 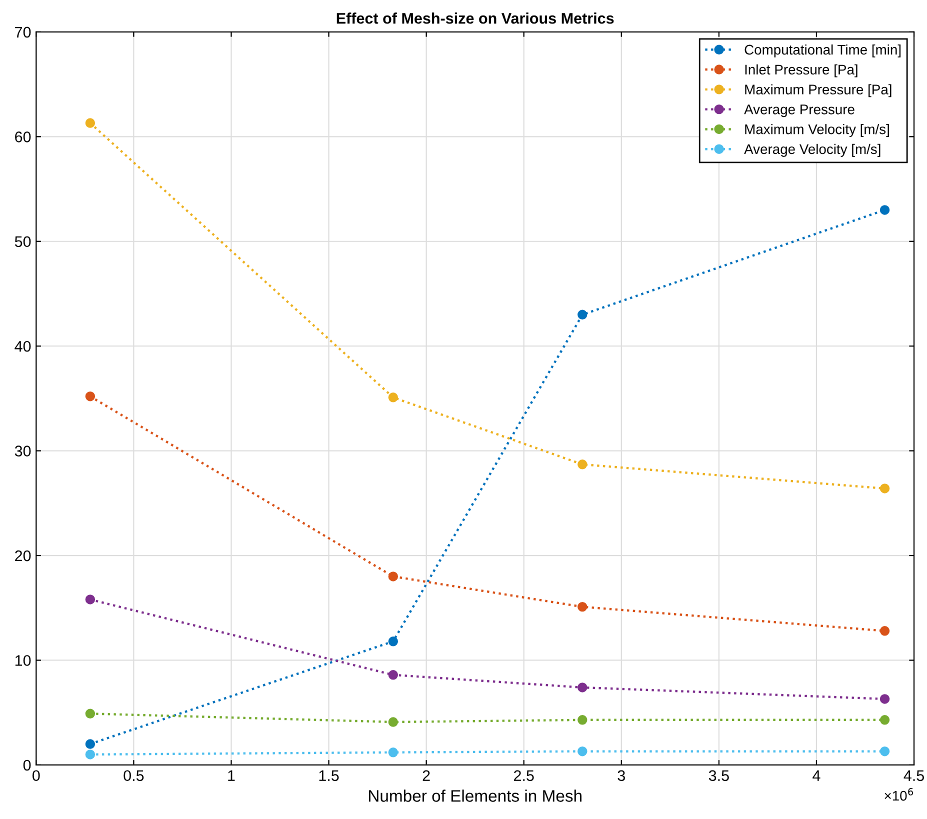 I want to click on x-axis-title: Number of Elements in Mesh, so click(x=475, y=796).